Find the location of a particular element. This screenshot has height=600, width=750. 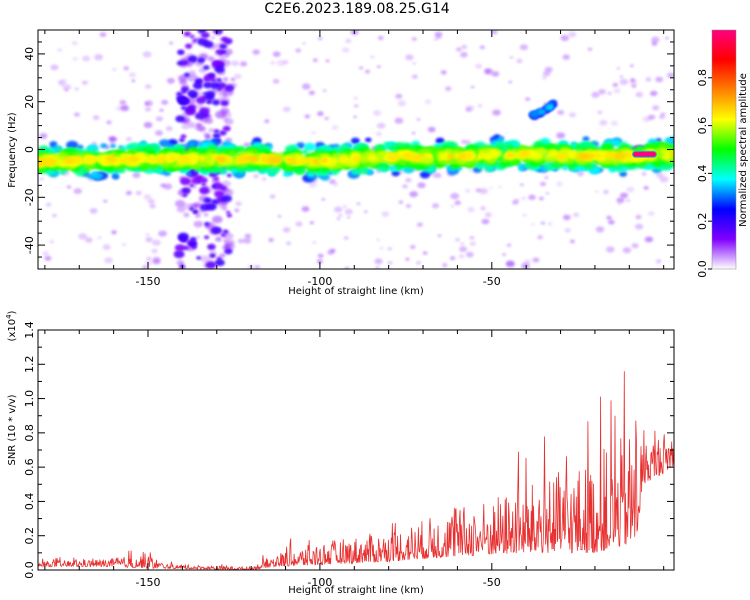

colorbar-frame is located at coordinates (724, 149).